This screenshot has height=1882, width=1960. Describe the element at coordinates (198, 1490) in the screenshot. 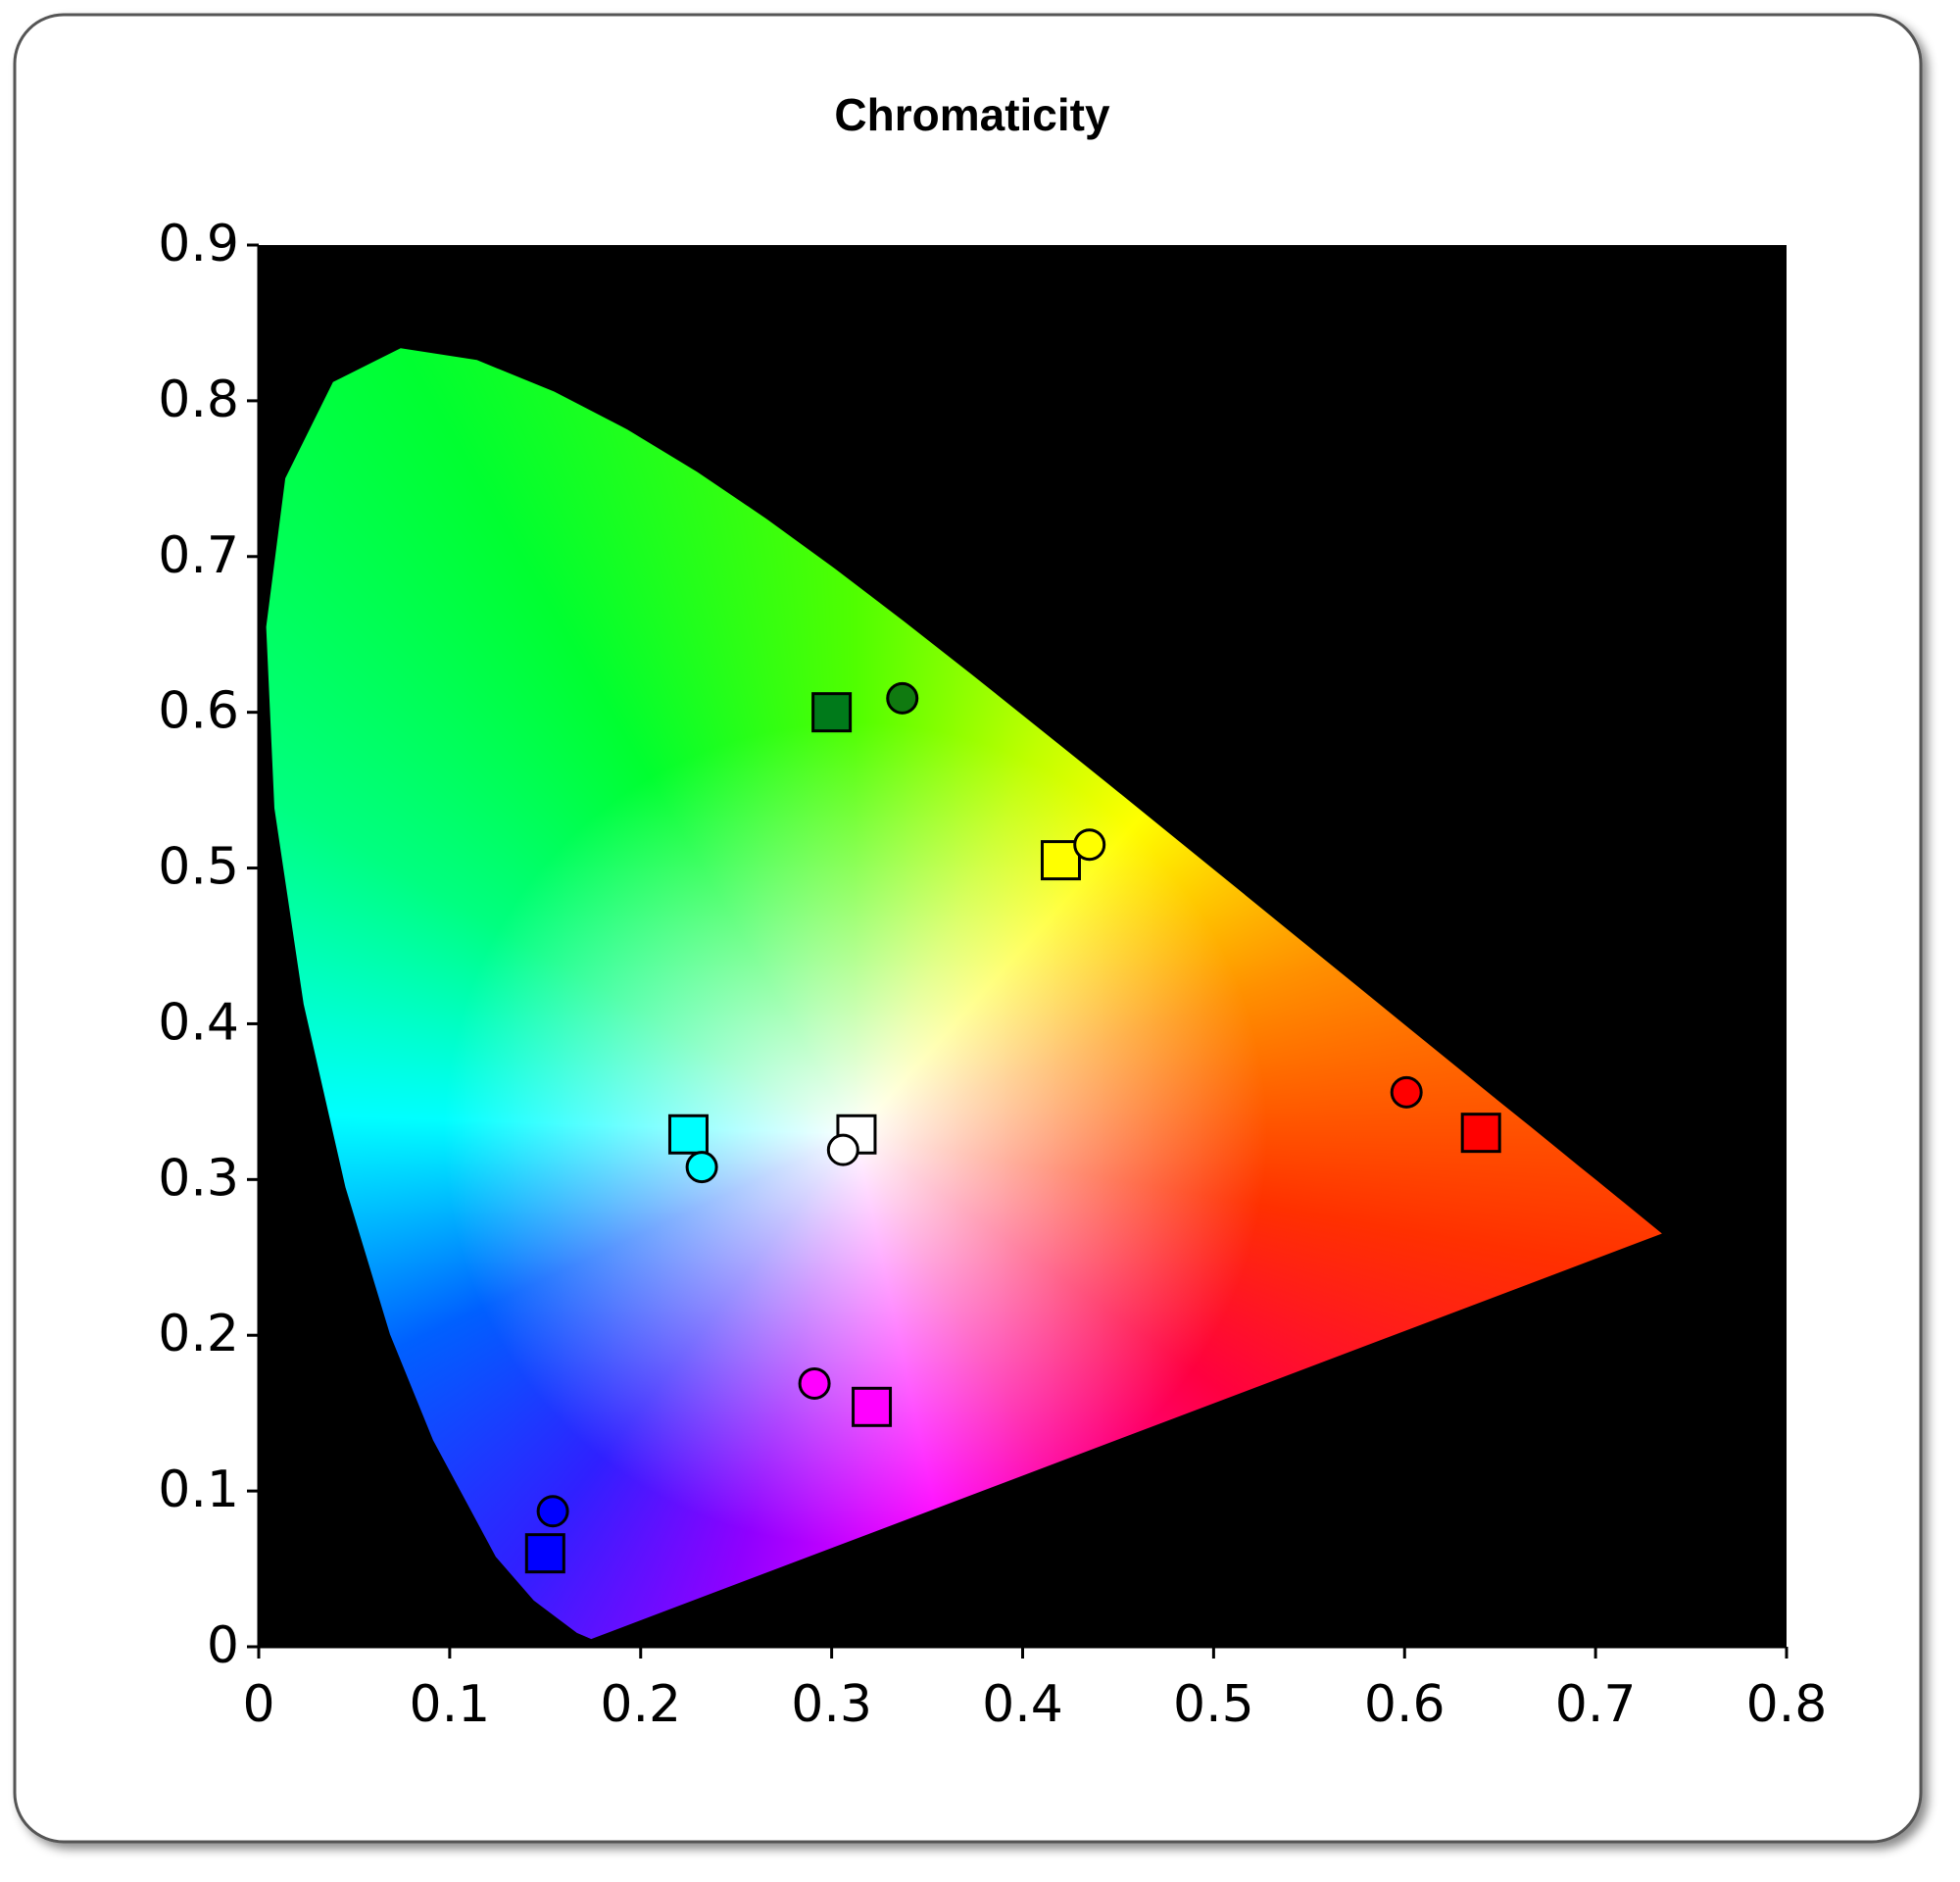

I see `y-tick-label: 0.1` at that location.